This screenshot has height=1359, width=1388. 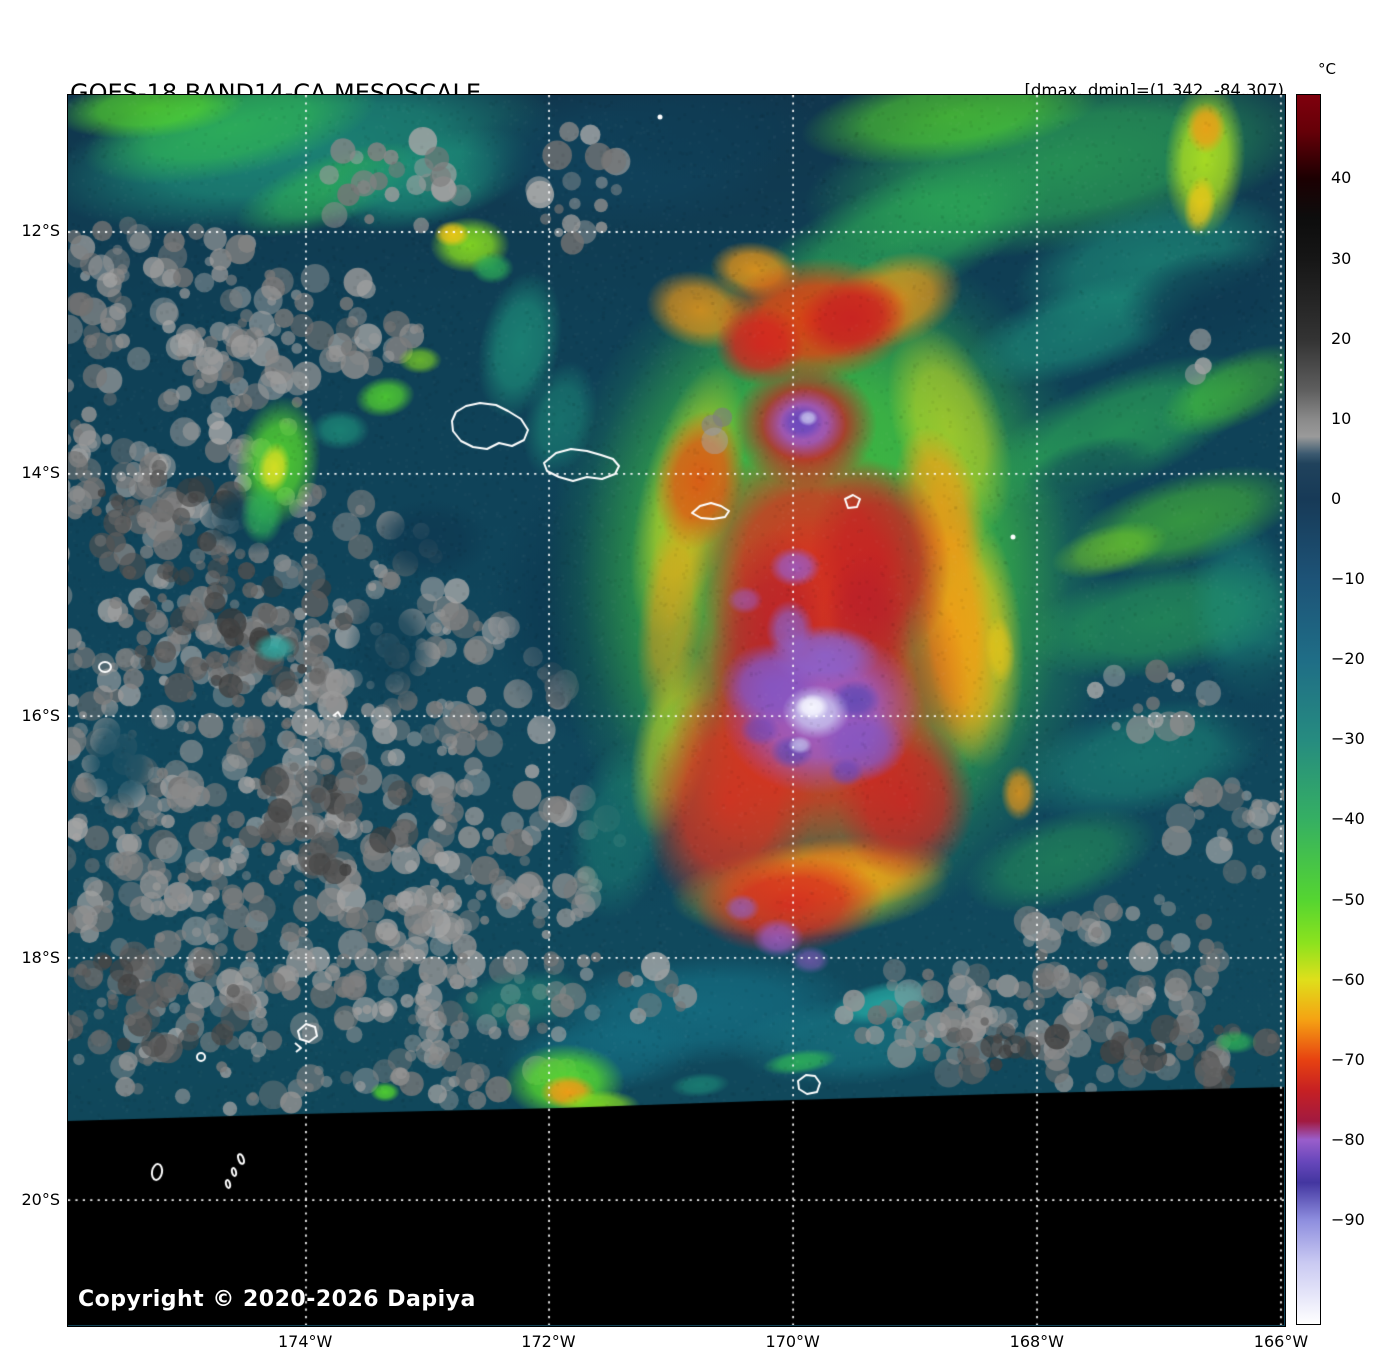 I want to click on lat-tick-label: 16°S, so click(x=40, y=715).